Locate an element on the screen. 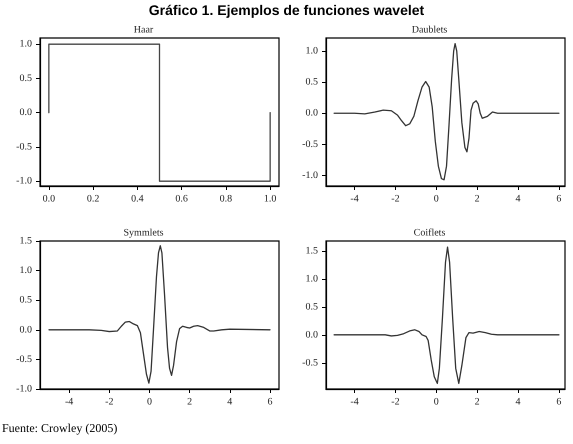  x-tick-label: 0.0 is located at coordinates (49, 199).